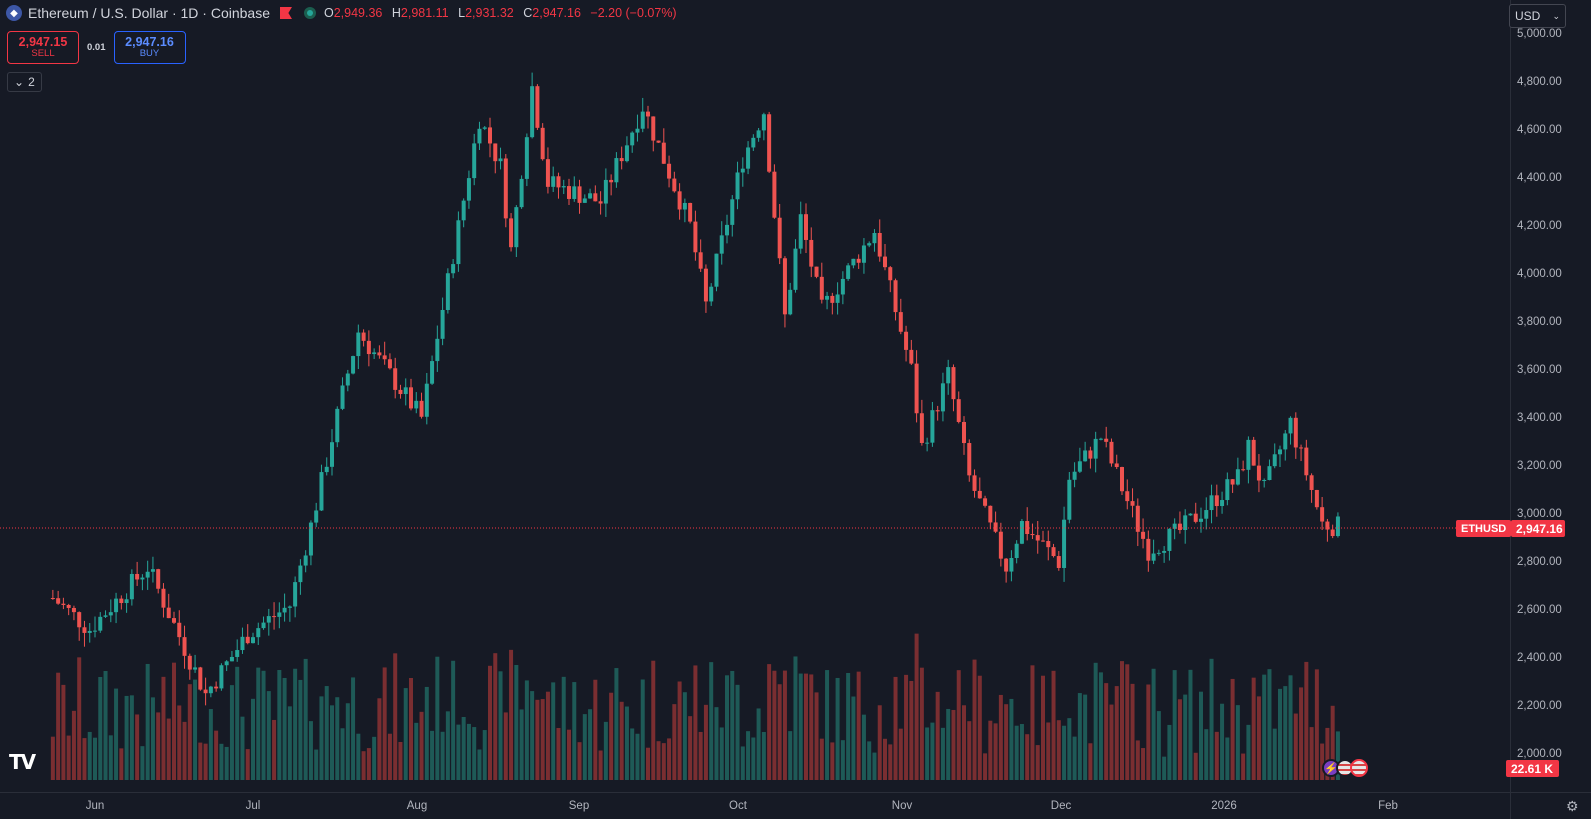 The width and height of the screenshot is (1591, 819). I want to click on price-axis-label: 2,200.00, so click(1539, 706).